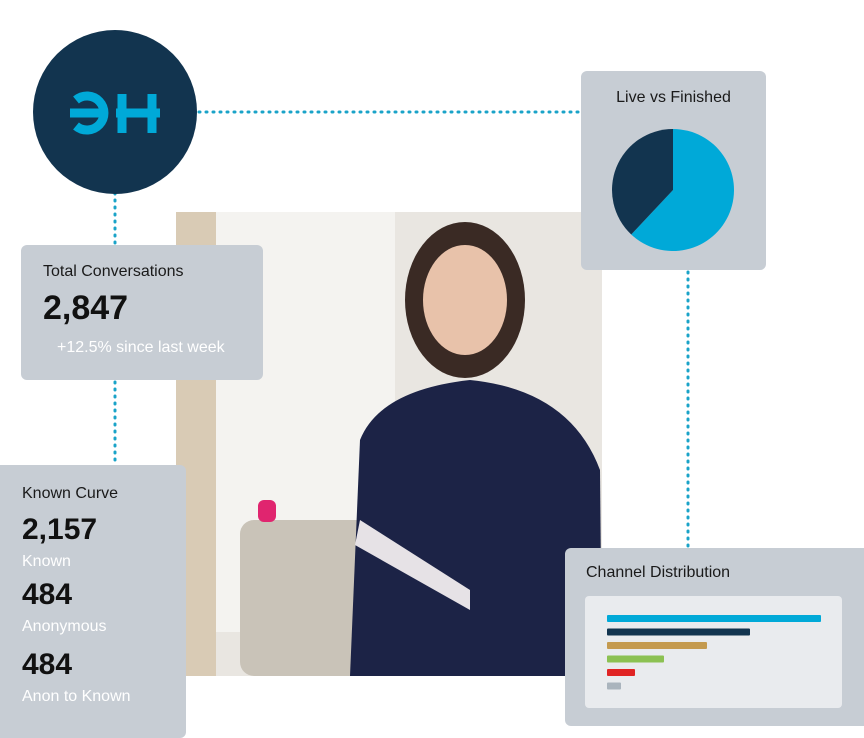 This screenshot has width=864, height=738. I want to click on stat-label: Anon to Known, so click(76, 696).